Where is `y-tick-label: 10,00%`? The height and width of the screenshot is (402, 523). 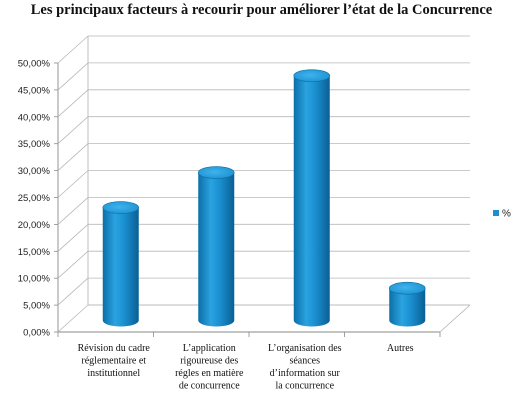 y-tick-label: 10,00% is located at coordinates (34, 279).